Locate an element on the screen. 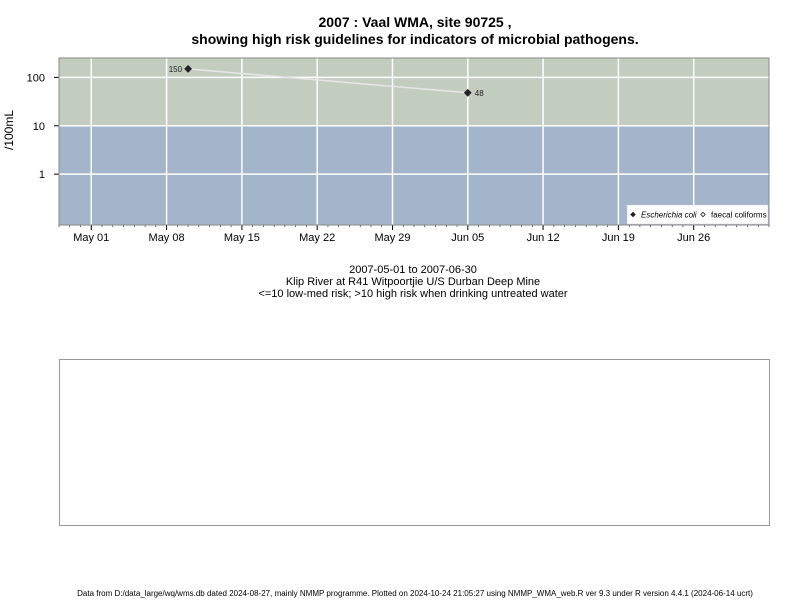 The width and height of the screenshot is (800, 600). legend-label: Escherichia coli is located at coordinates (669, 215).